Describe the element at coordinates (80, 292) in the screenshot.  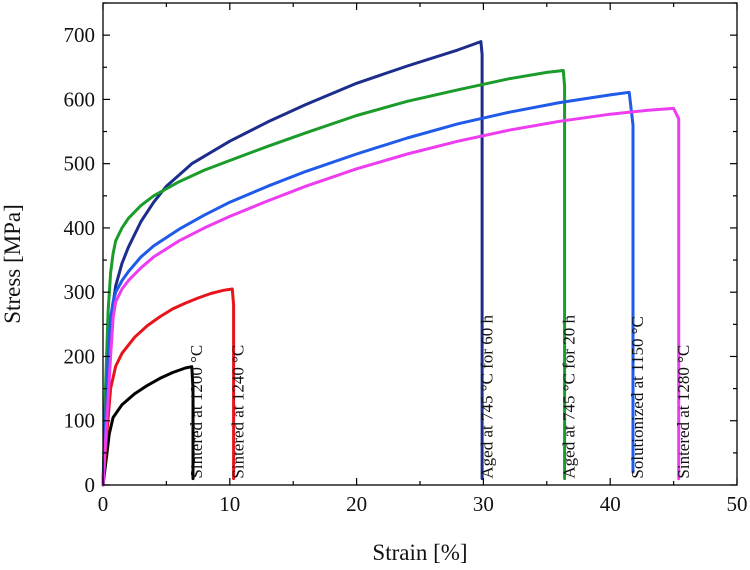
I see `y-tick-label: 300` at that location.